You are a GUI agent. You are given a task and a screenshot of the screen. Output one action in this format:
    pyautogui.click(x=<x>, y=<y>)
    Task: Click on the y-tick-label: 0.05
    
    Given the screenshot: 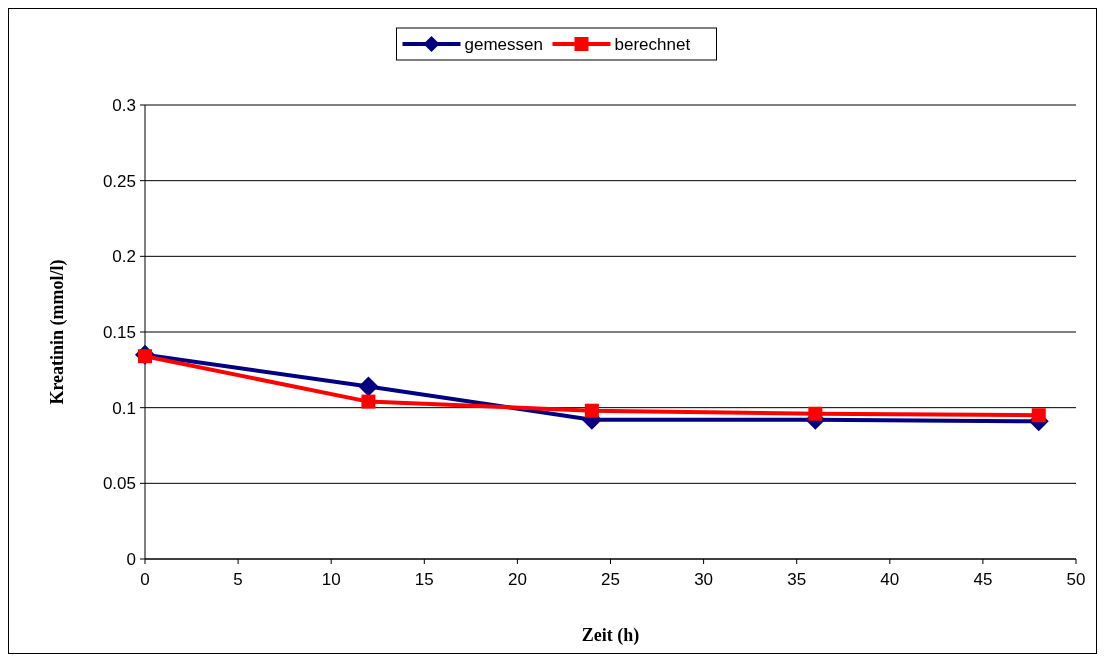 What is the action you would take?
    pyautogui.click(x=119, y=484)
    